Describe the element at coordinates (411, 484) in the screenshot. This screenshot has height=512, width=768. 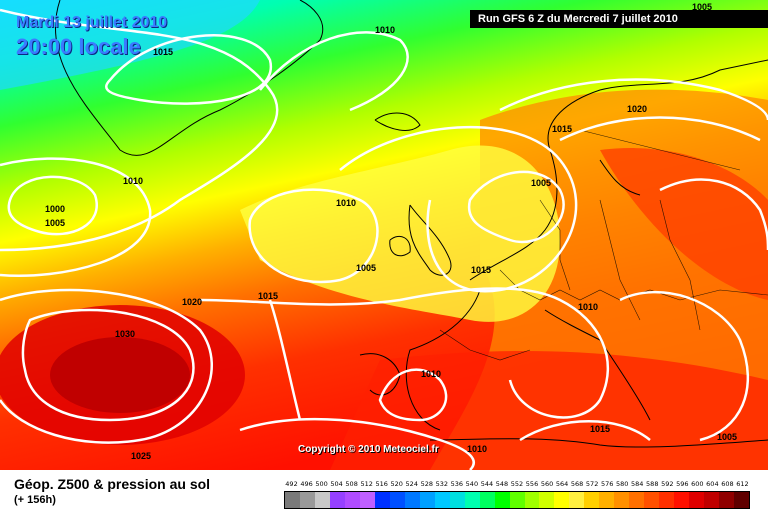
I see `scale-tick-label: 524` at that location.